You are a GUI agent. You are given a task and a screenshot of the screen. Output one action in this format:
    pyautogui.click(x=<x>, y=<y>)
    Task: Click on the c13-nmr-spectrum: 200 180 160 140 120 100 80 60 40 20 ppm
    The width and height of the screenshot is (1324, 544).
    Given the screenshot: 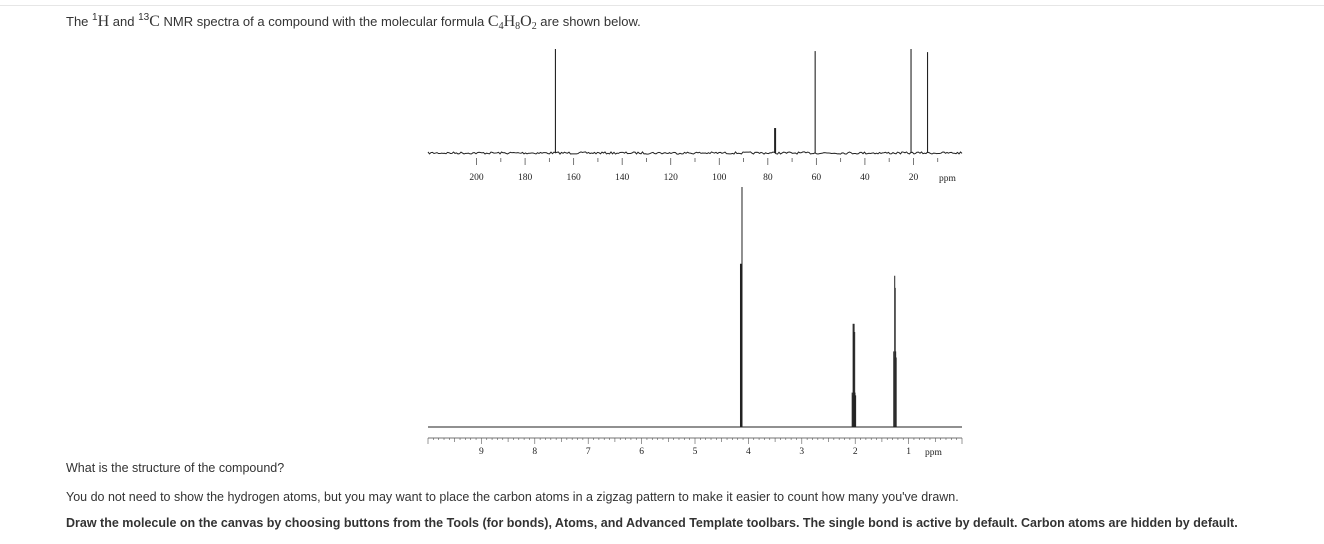 What is the action you would take?
    pyautogui.click(x=695, y=116)
    